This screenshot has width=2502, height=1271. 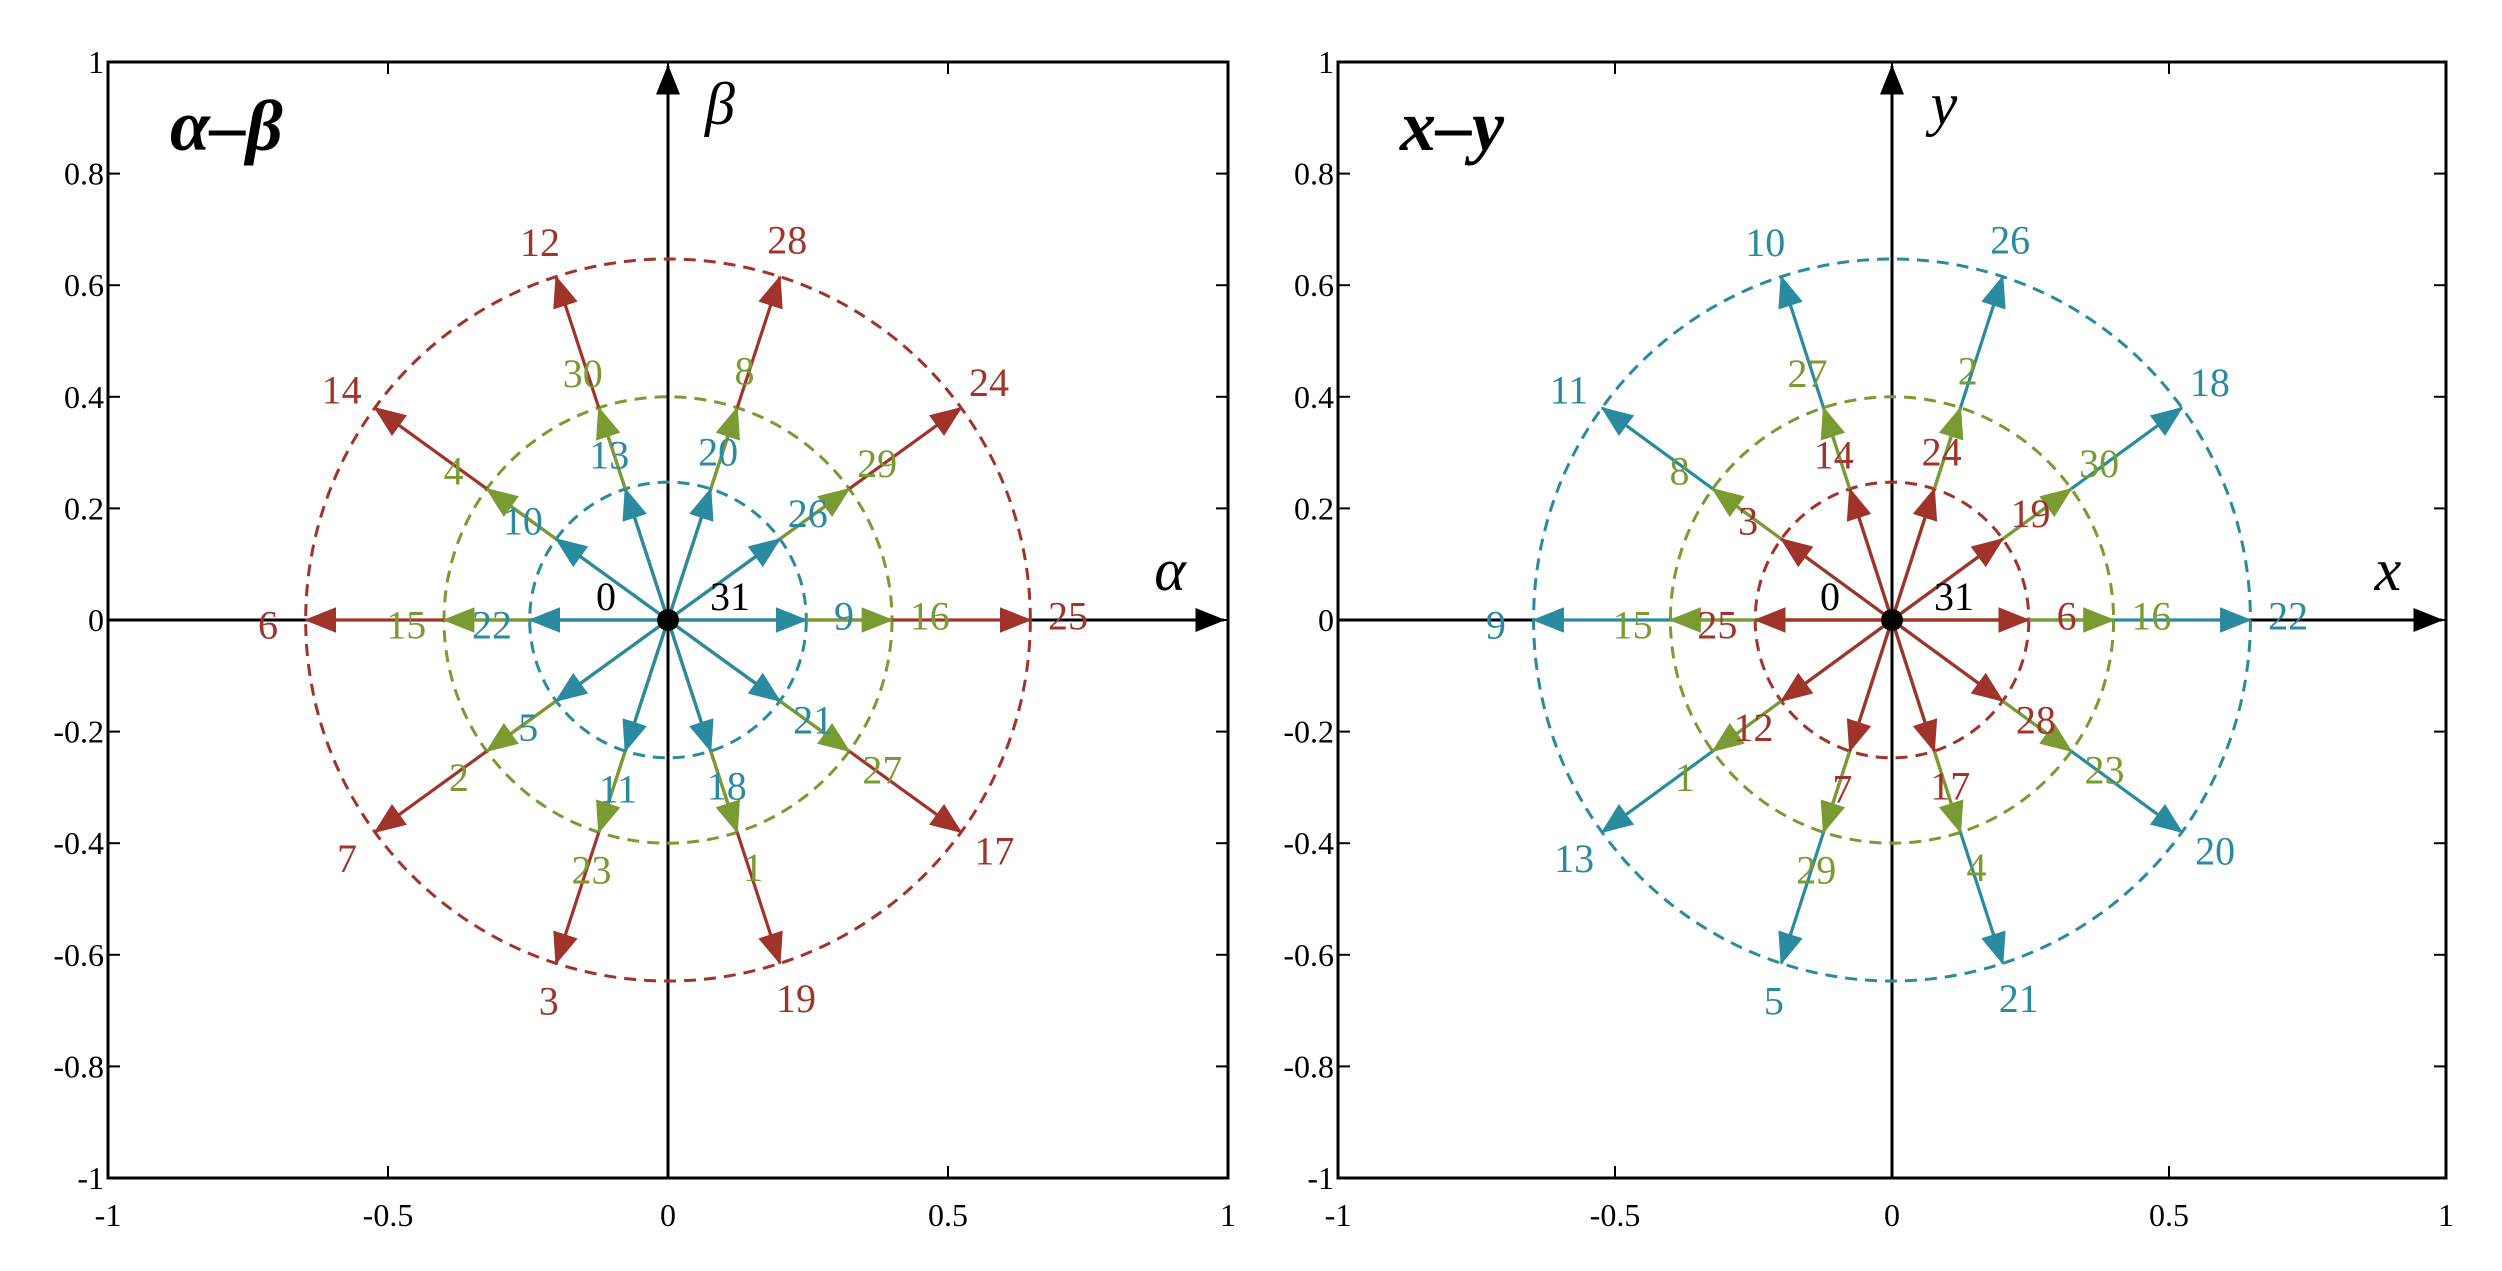 I want to click on panel-title: x–y, so click(x=1452, y=126).